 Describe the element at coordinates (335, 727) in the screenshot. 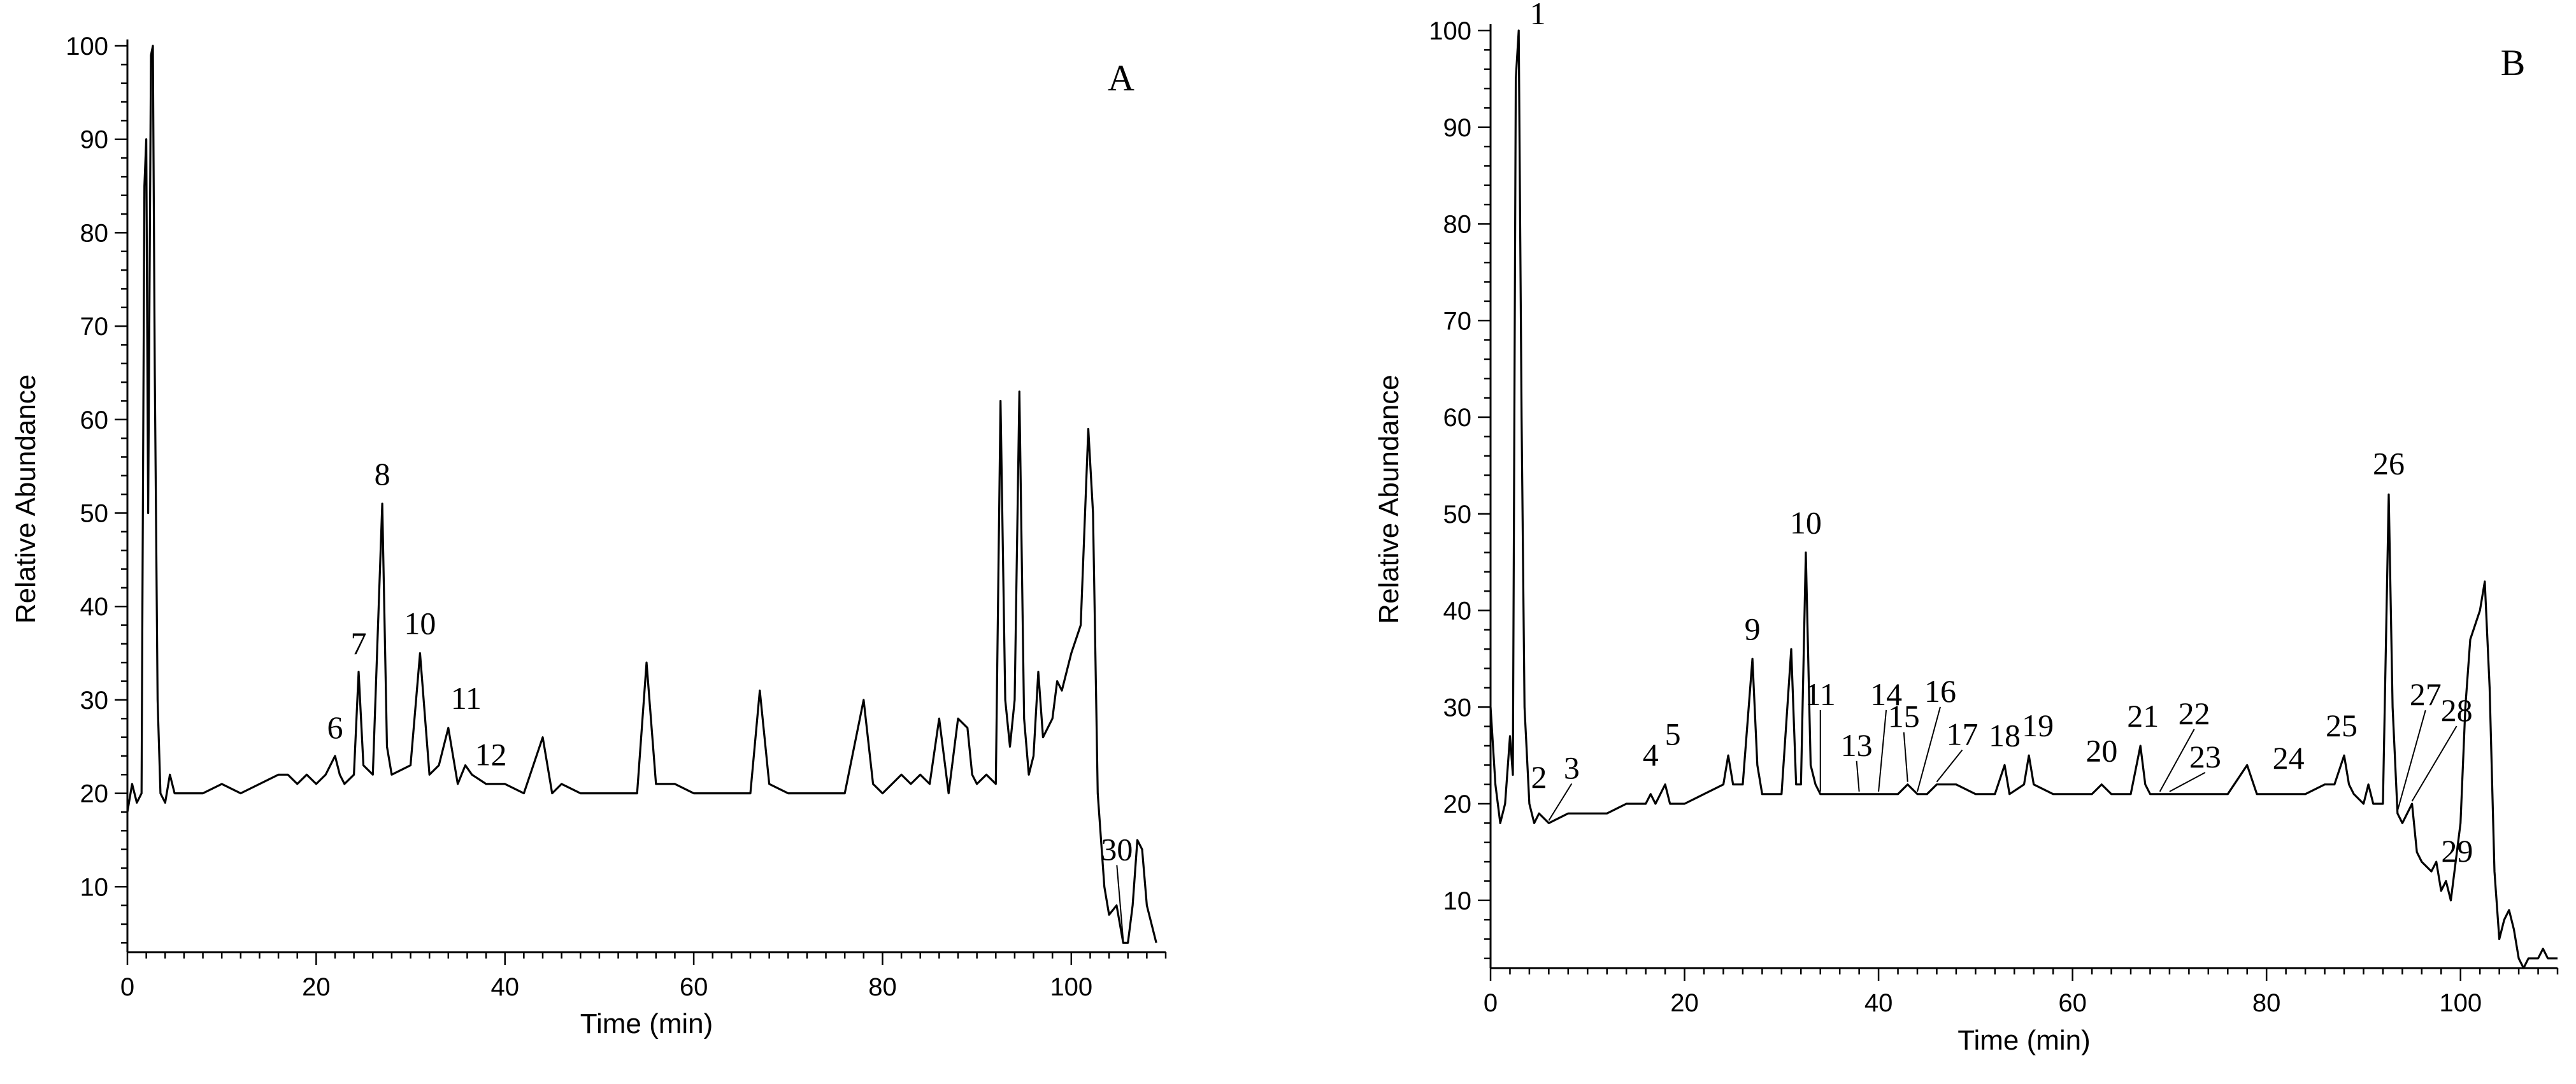

I see `peak-label: 6` at that location.